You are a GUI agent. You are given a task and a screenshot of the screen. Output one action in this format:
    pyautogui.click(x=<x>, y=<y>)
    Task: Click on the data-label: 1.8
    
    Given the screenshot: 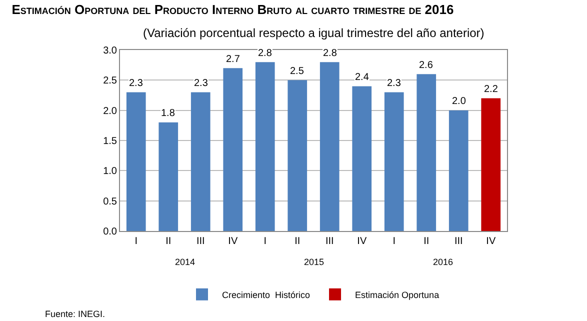 What is the action you would take?
    pyautogui.click(x=168, y=113)
    